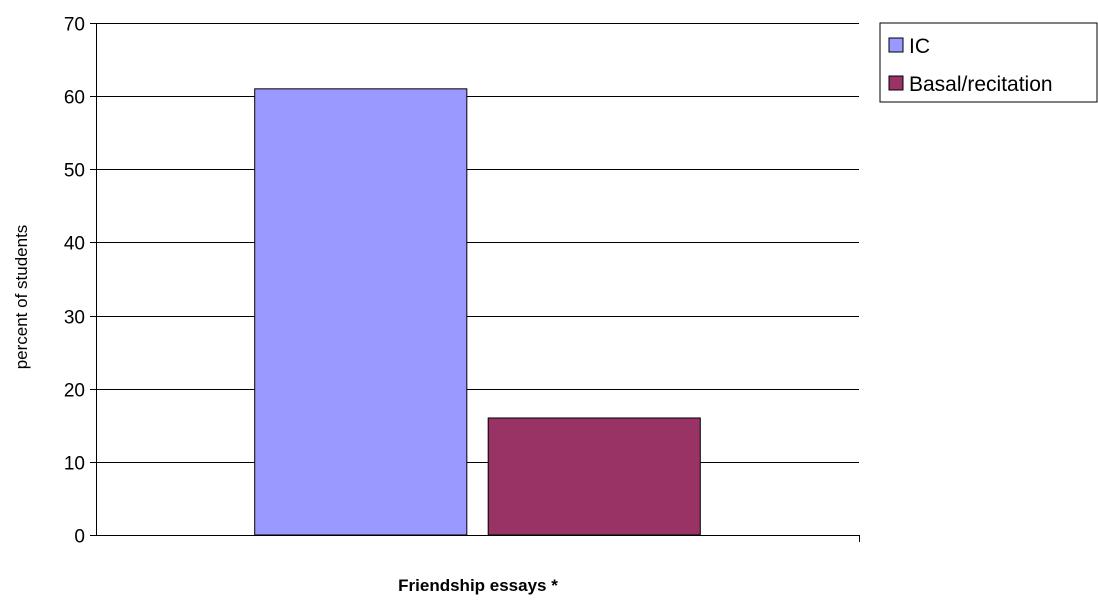  What do you see at coordinates (74, 318) in the screenshot?
I see `y-tick-label: 30` at bounding box center [74, 318].